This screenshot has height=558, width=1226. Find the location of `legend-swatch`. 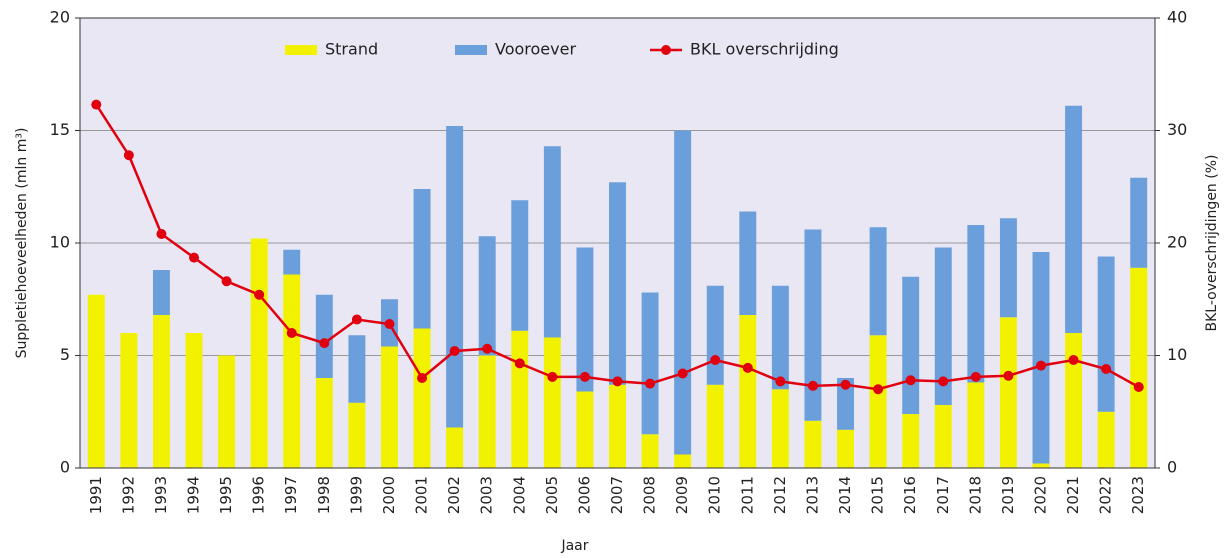

legend-swatch is located at coordinates (301, 50).